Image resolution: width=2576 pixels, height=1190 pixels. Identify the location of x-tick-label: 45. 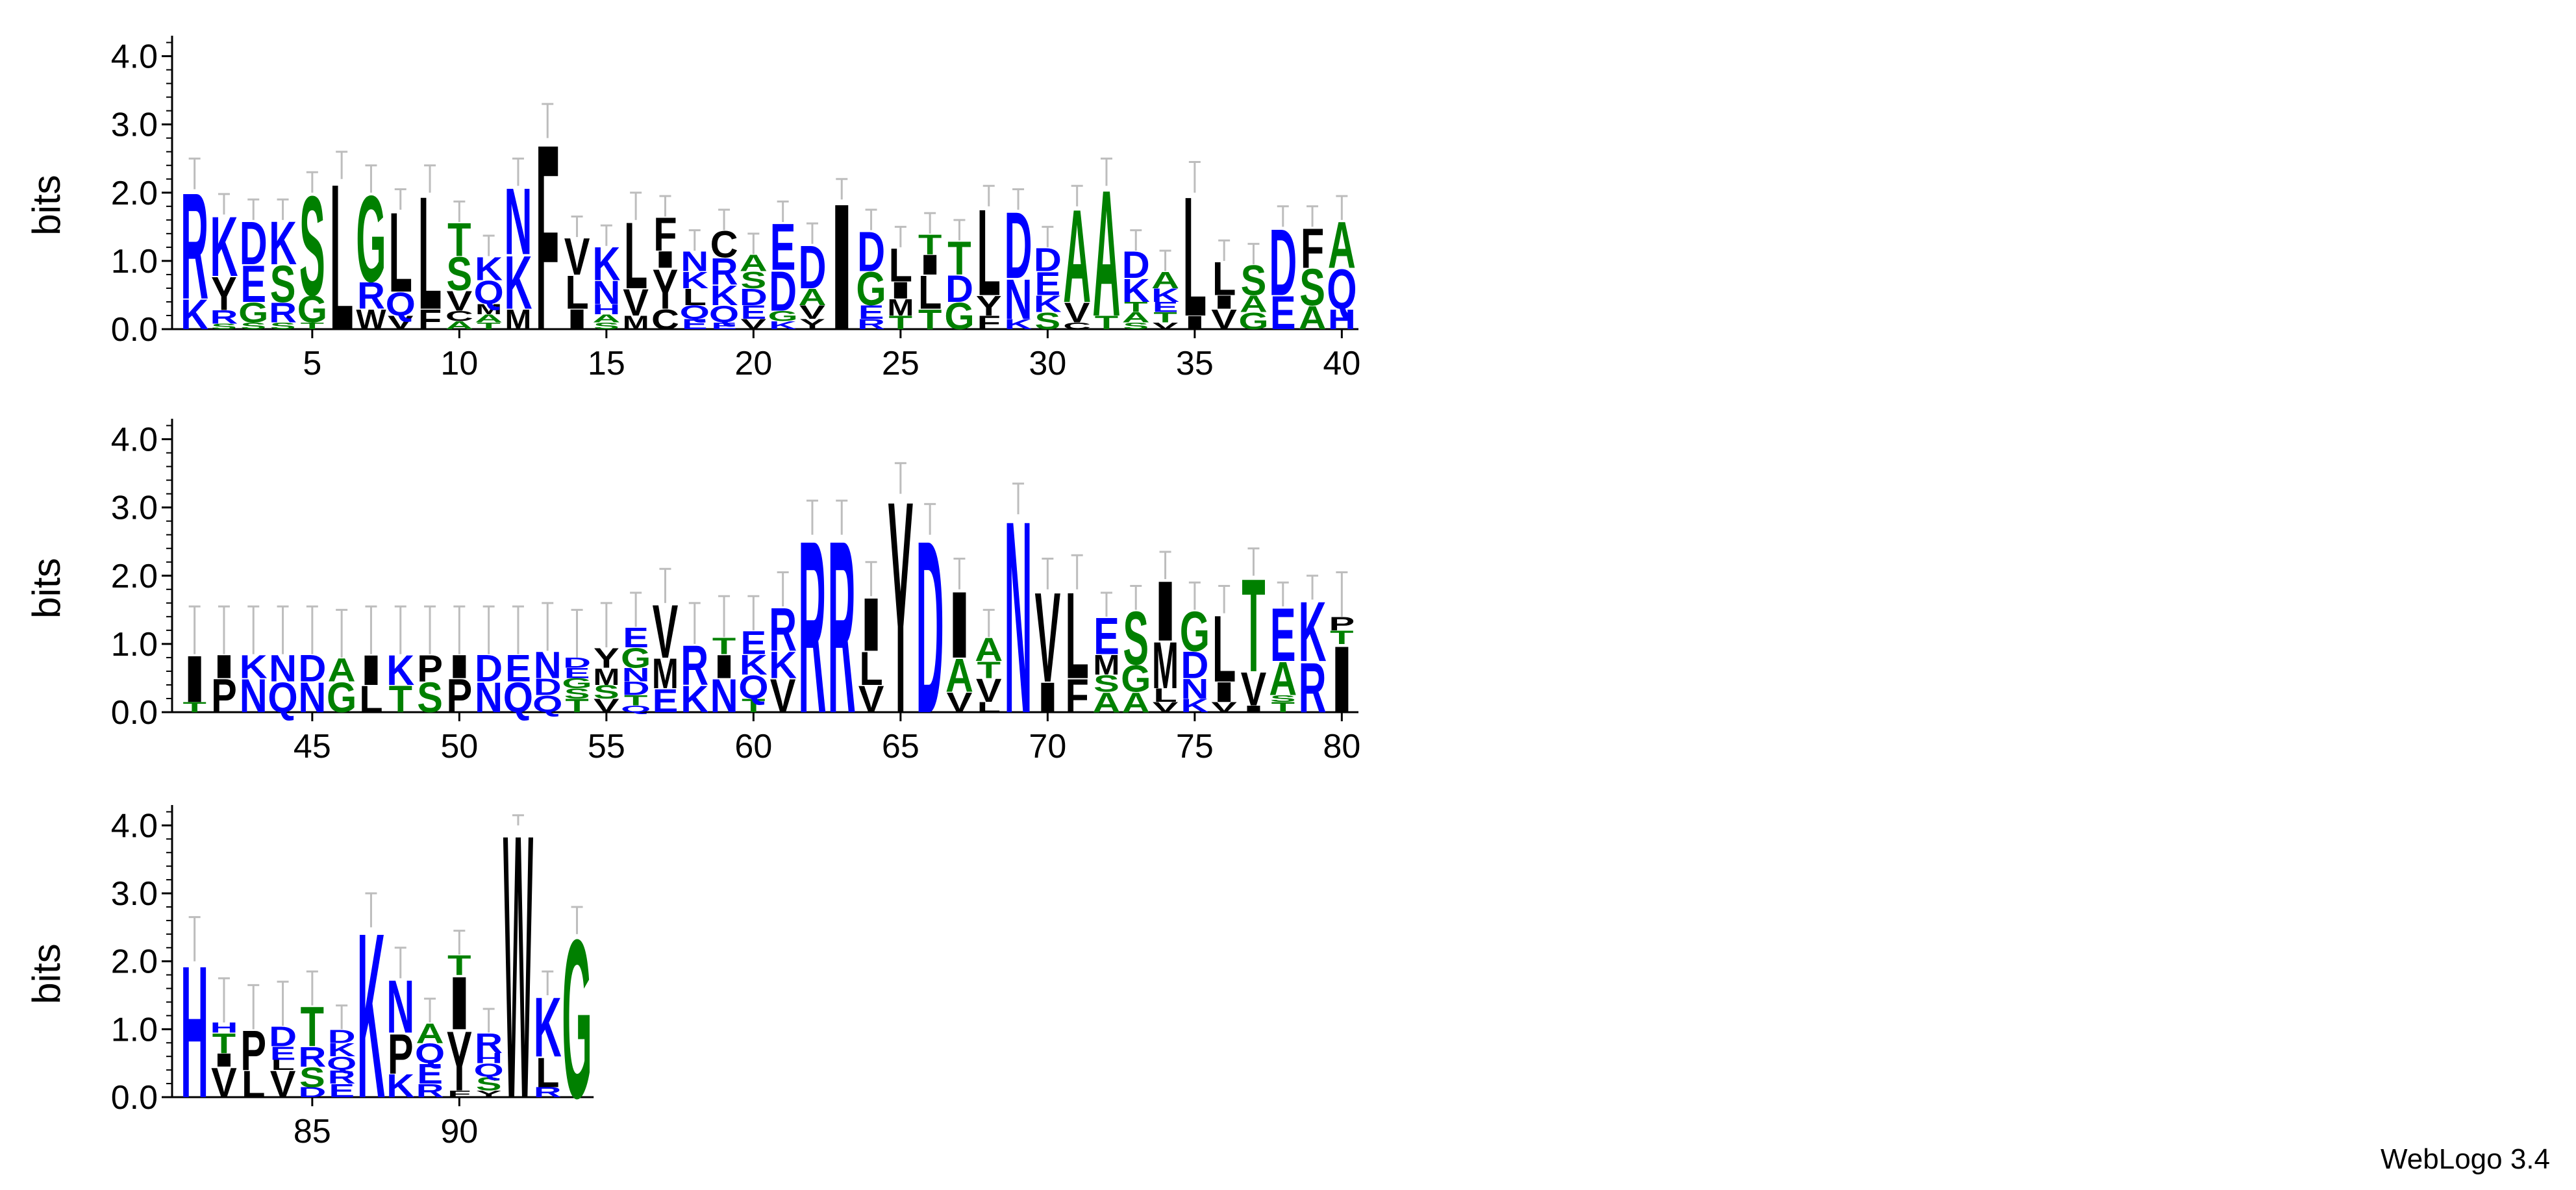
(312, 746).